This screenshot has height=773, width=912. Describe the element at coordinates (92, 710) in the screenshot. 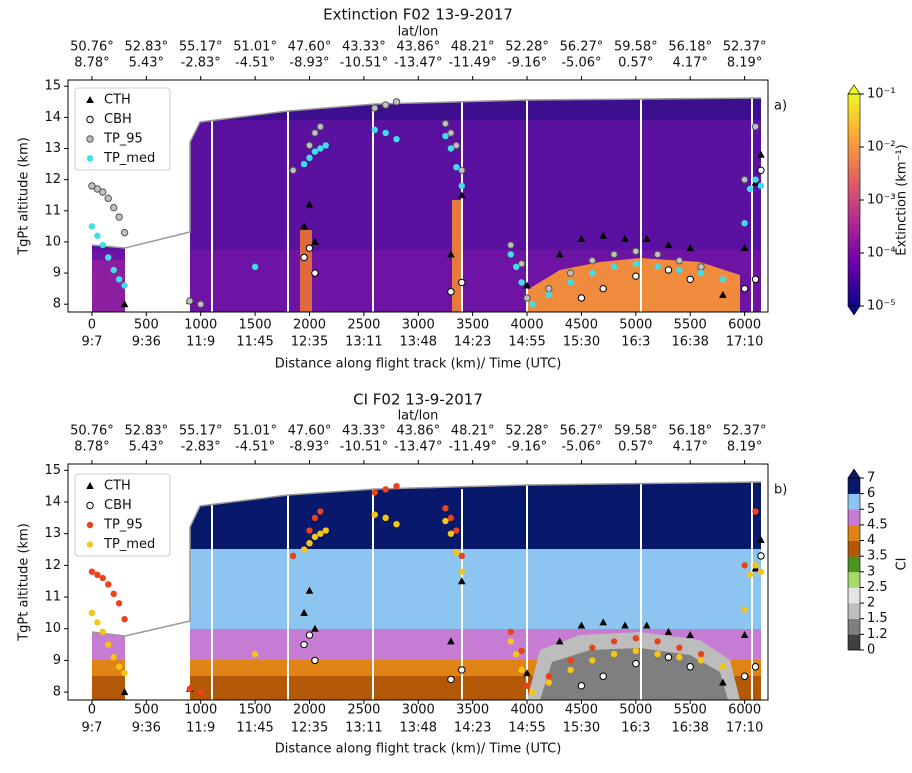

I see `x-tick-label: 0` at that location.